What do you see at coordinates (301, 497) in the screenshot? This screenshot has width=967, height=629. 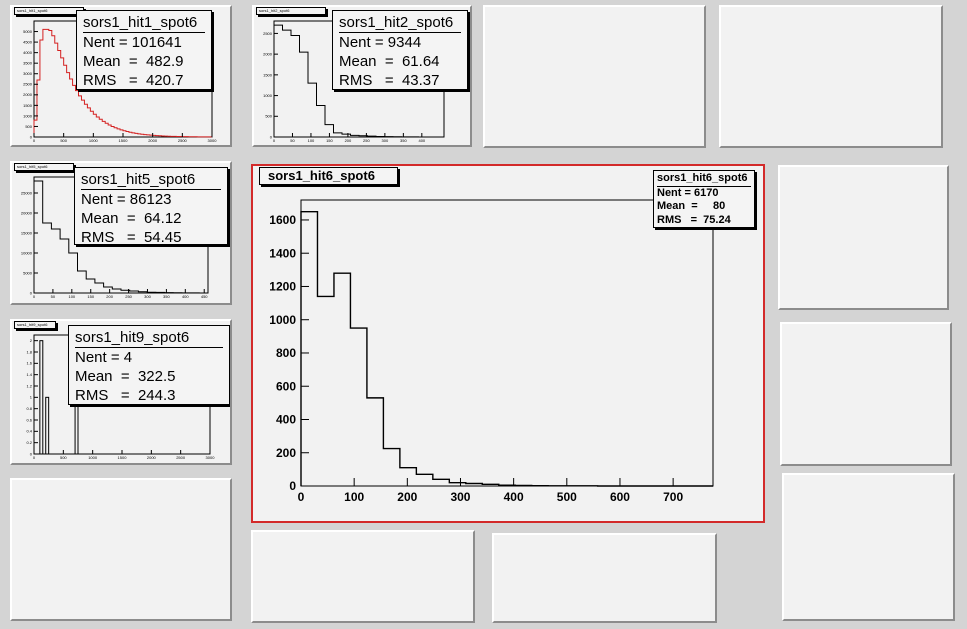 I see `hit6-xtick-label-0: 0` at bounding box center [301, 497].